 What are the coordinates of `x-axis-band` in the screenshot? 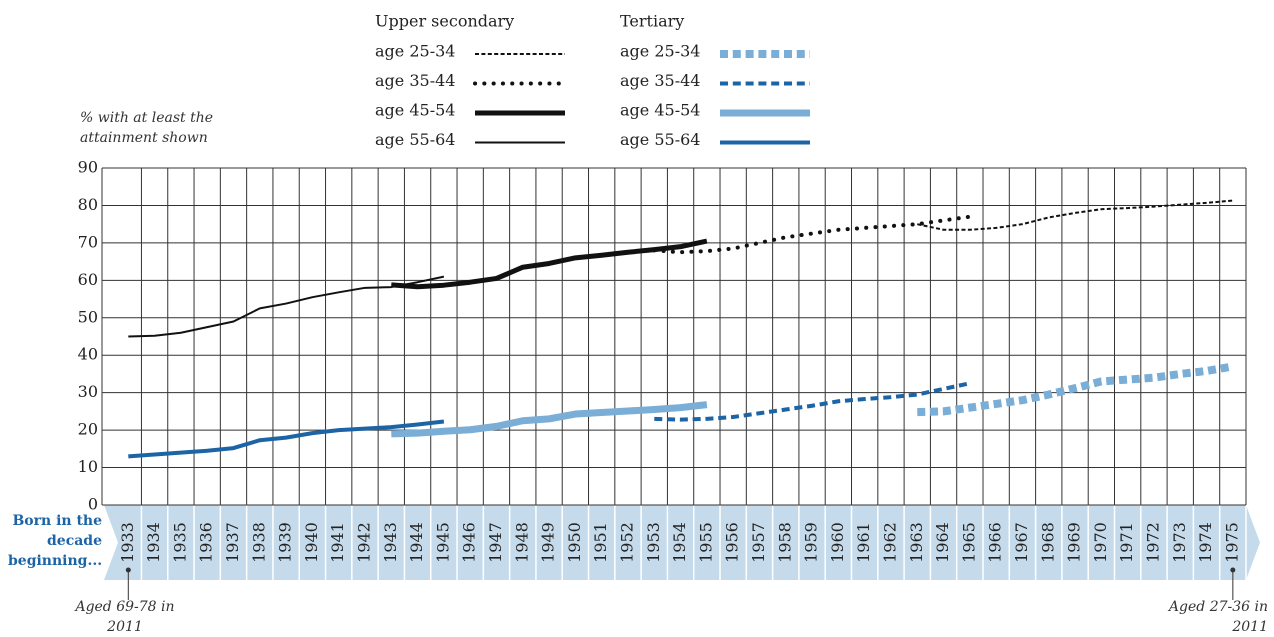 It's located at (682, 542).